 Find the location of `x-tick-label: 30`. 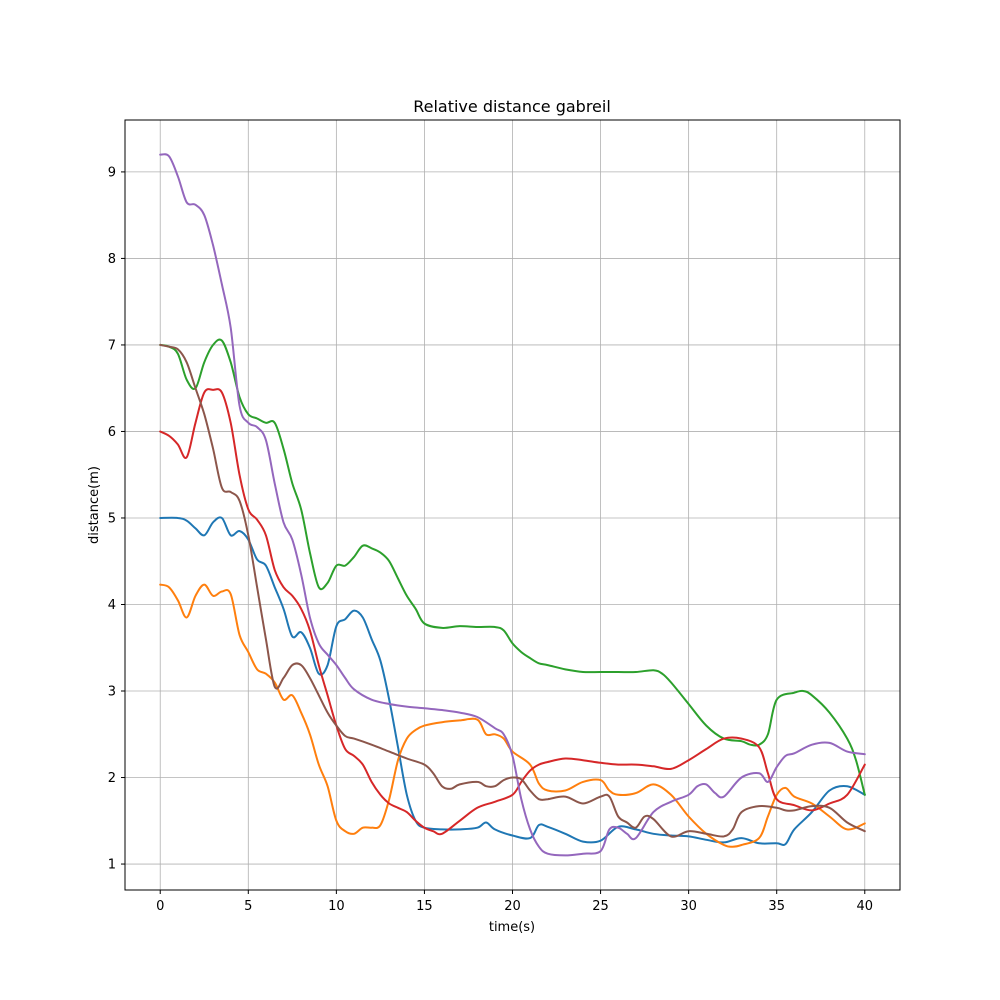

x-tick-label: 30 is located at coordinates (688, 906).